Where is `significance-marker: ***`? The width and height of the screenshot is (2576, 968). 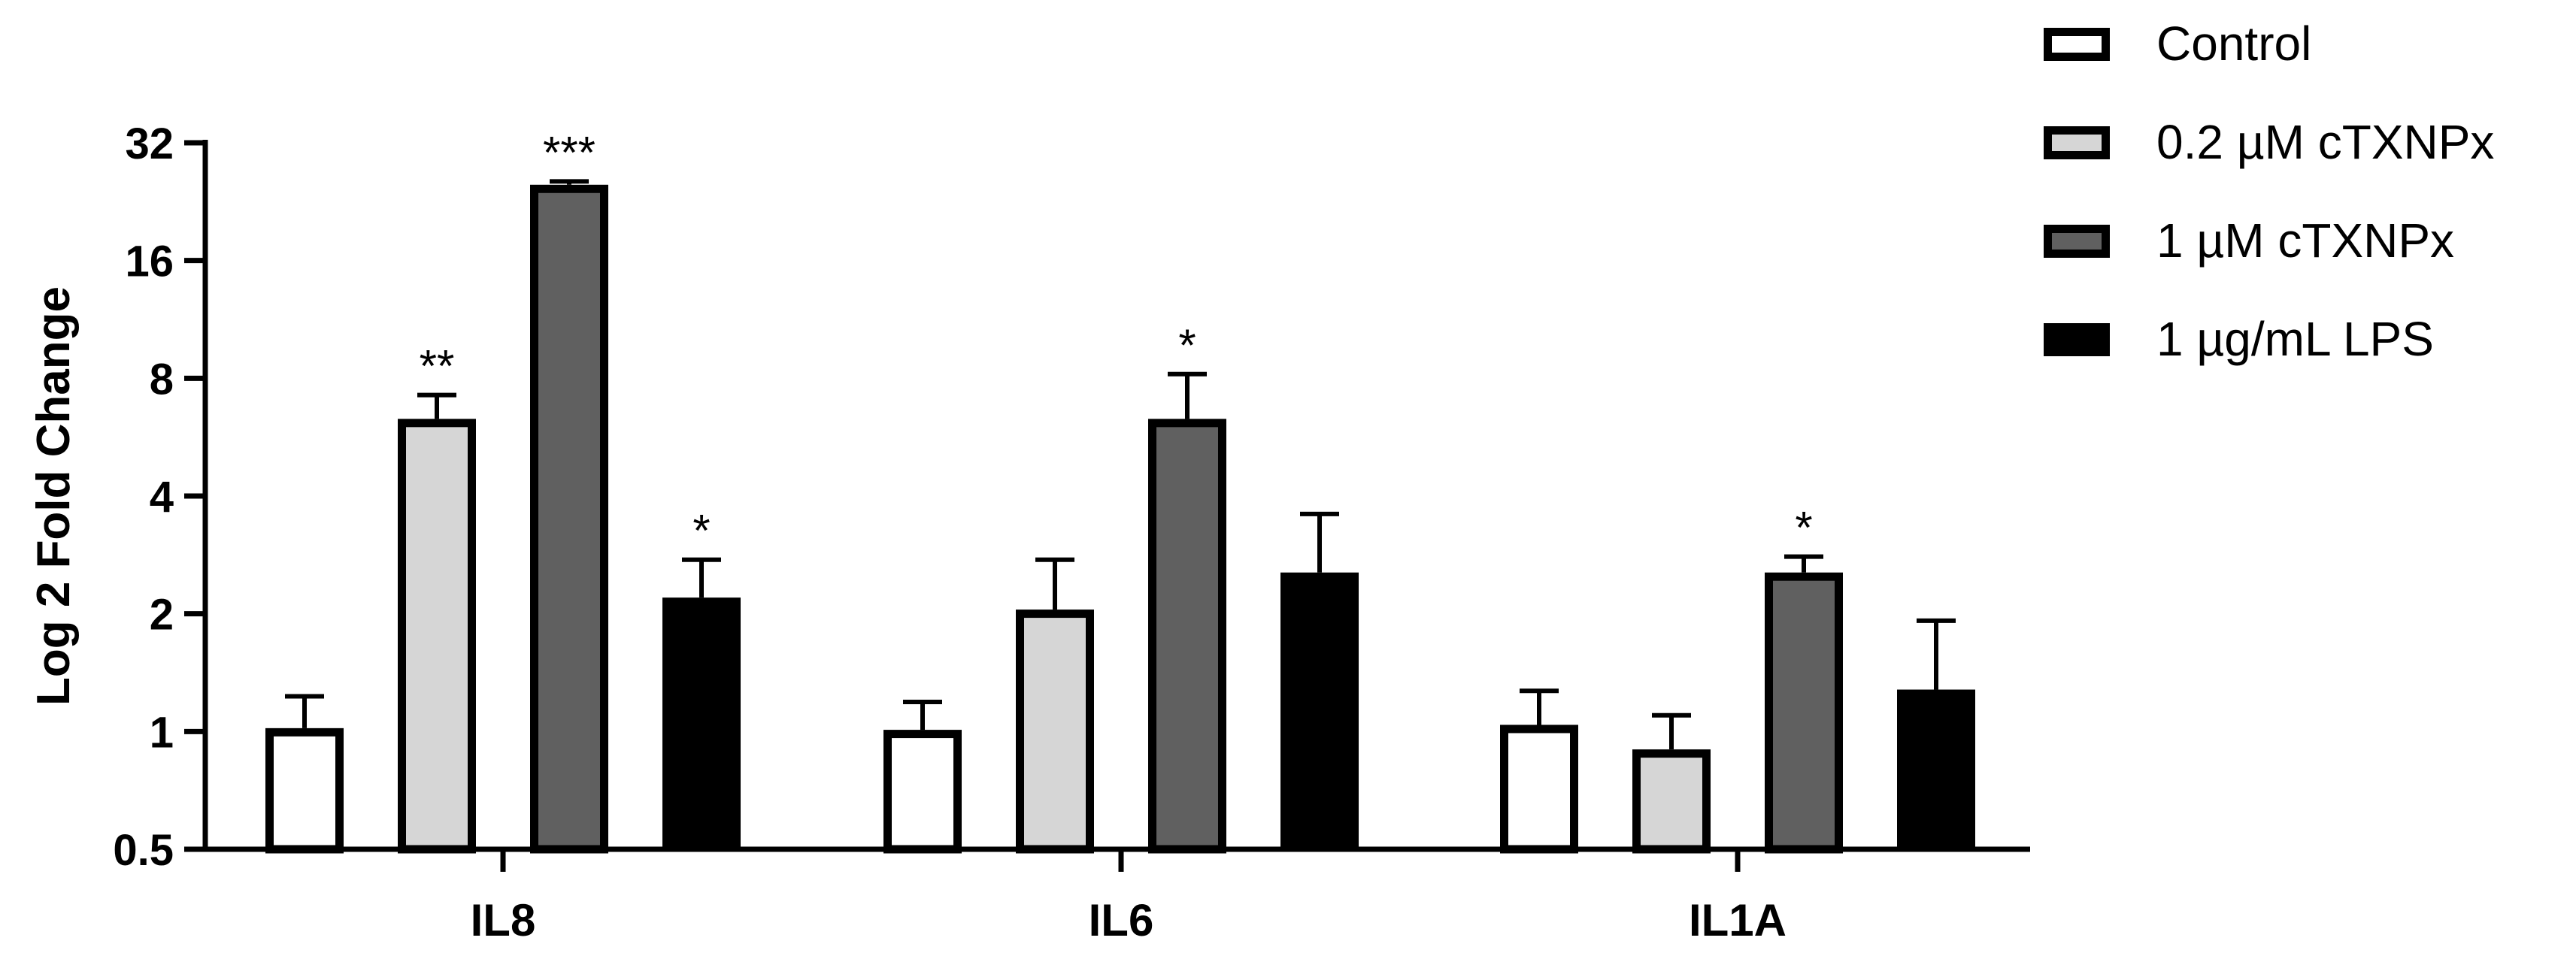 significance-marker: *** is located at coordinates (569, 152).